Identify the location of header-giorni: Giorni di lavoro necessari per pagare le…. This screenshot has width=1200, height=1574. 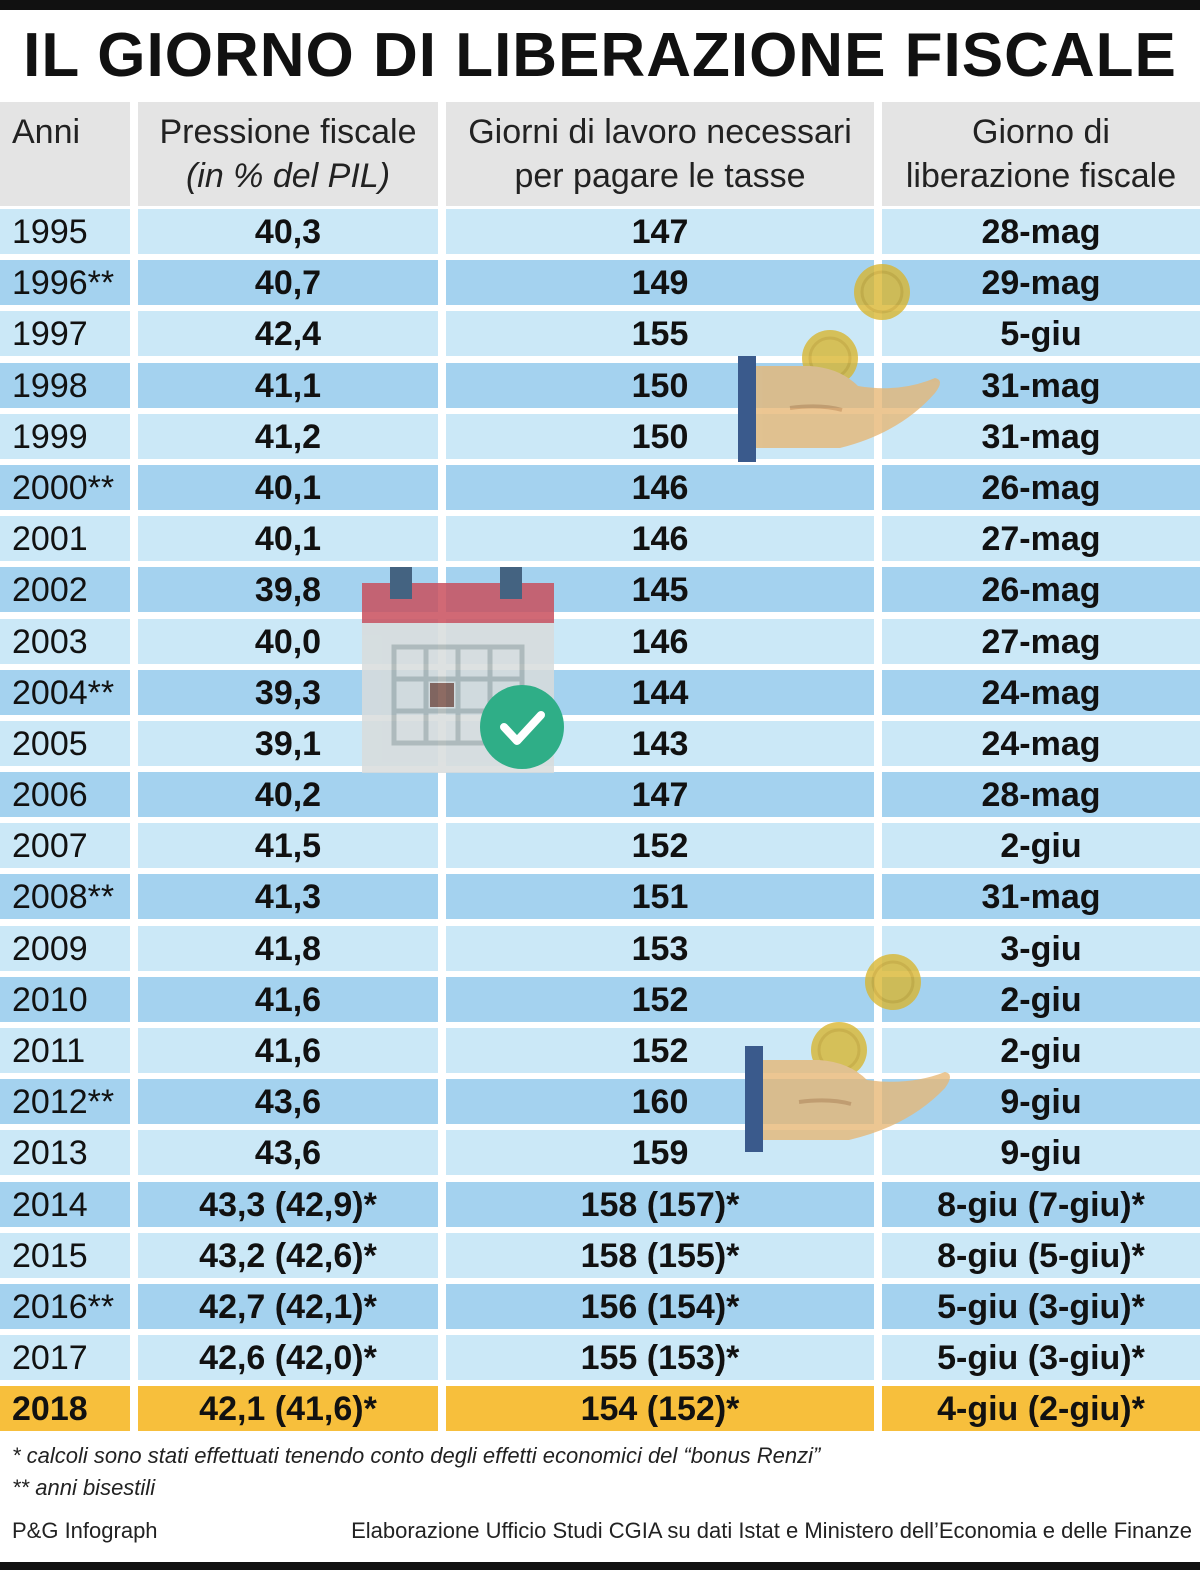
(660, 154).